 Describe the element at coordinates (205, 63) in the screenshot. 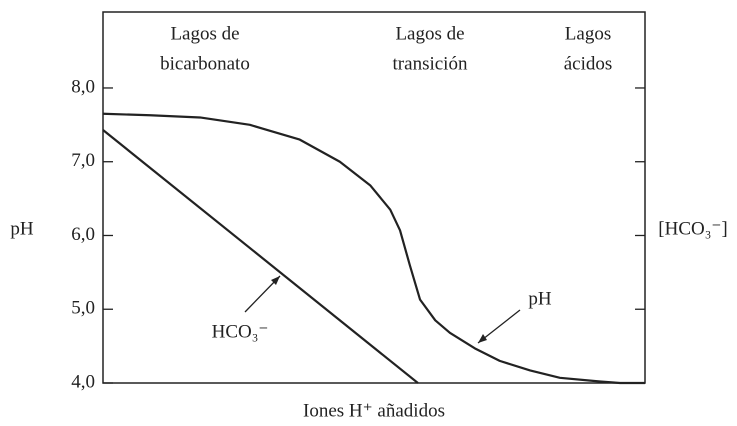

I see `region-label: bicarbonato` at that location.